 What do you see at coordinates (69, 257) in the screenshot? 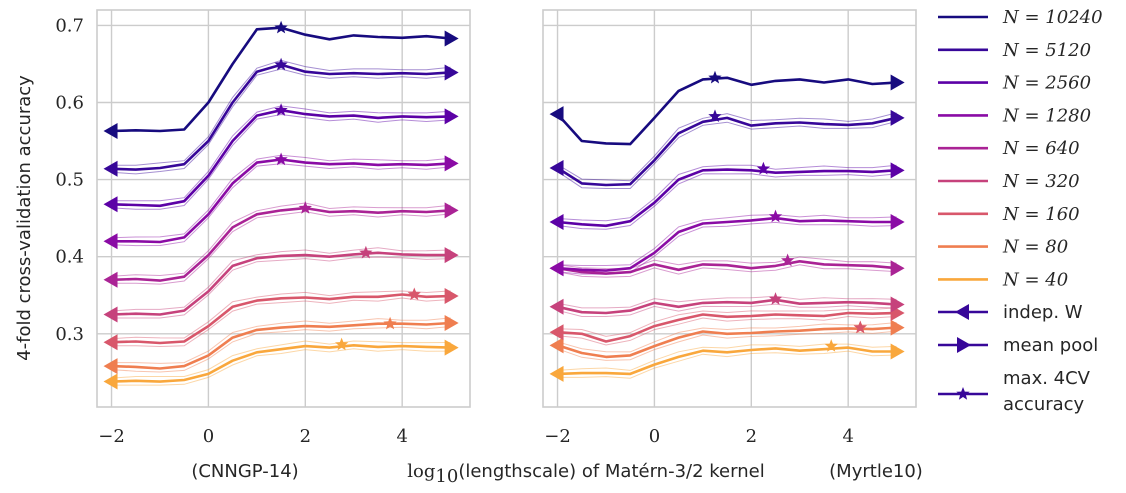
I see `y-tick-label-1: 0.4` at bounding box center [69, 257].